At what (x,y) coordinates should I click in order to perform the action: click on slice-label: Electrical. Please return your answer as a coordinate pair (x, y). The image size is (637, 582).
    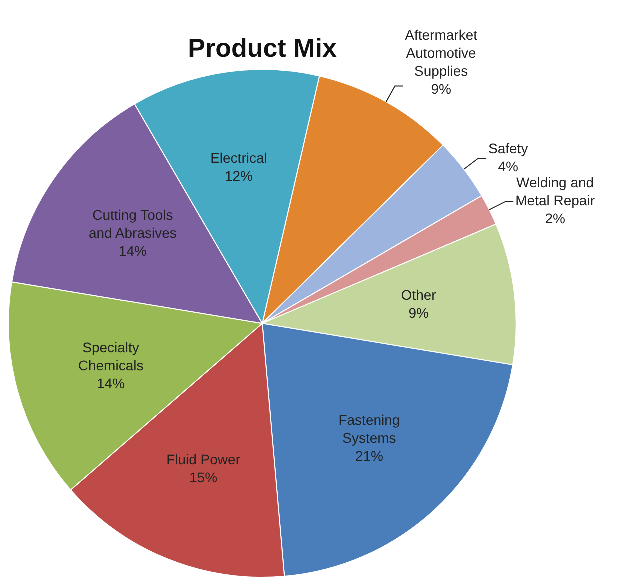
    Looking at the image, I should click on (239, 158).